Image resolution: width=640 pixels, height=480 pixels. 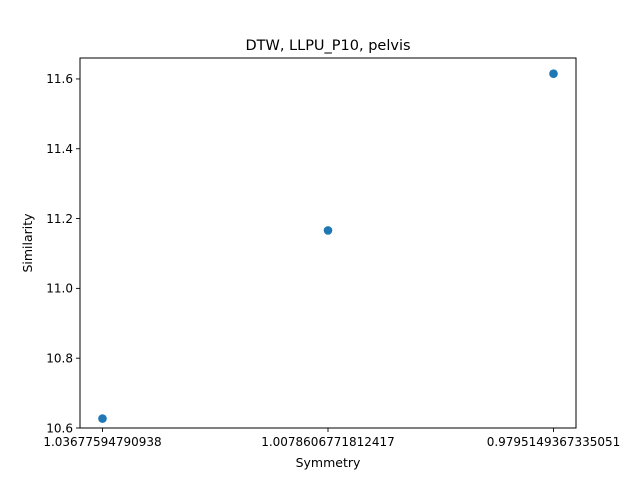 What do you see at coordinates (59, 219) in the screenshot?
I see `y-tick-label: 11.2` at bounding box center [59, 219].